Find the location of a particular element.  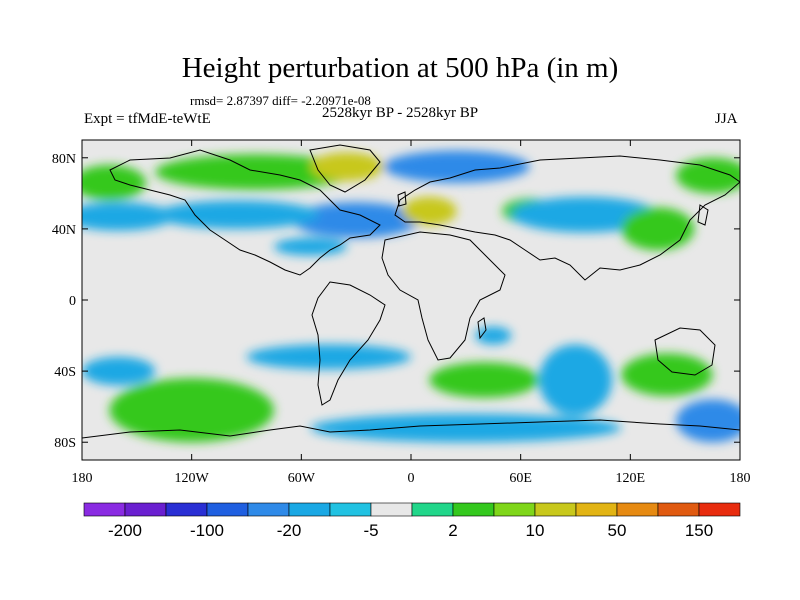

lat-tick-label: 40N is located at coordinates (64, 230).